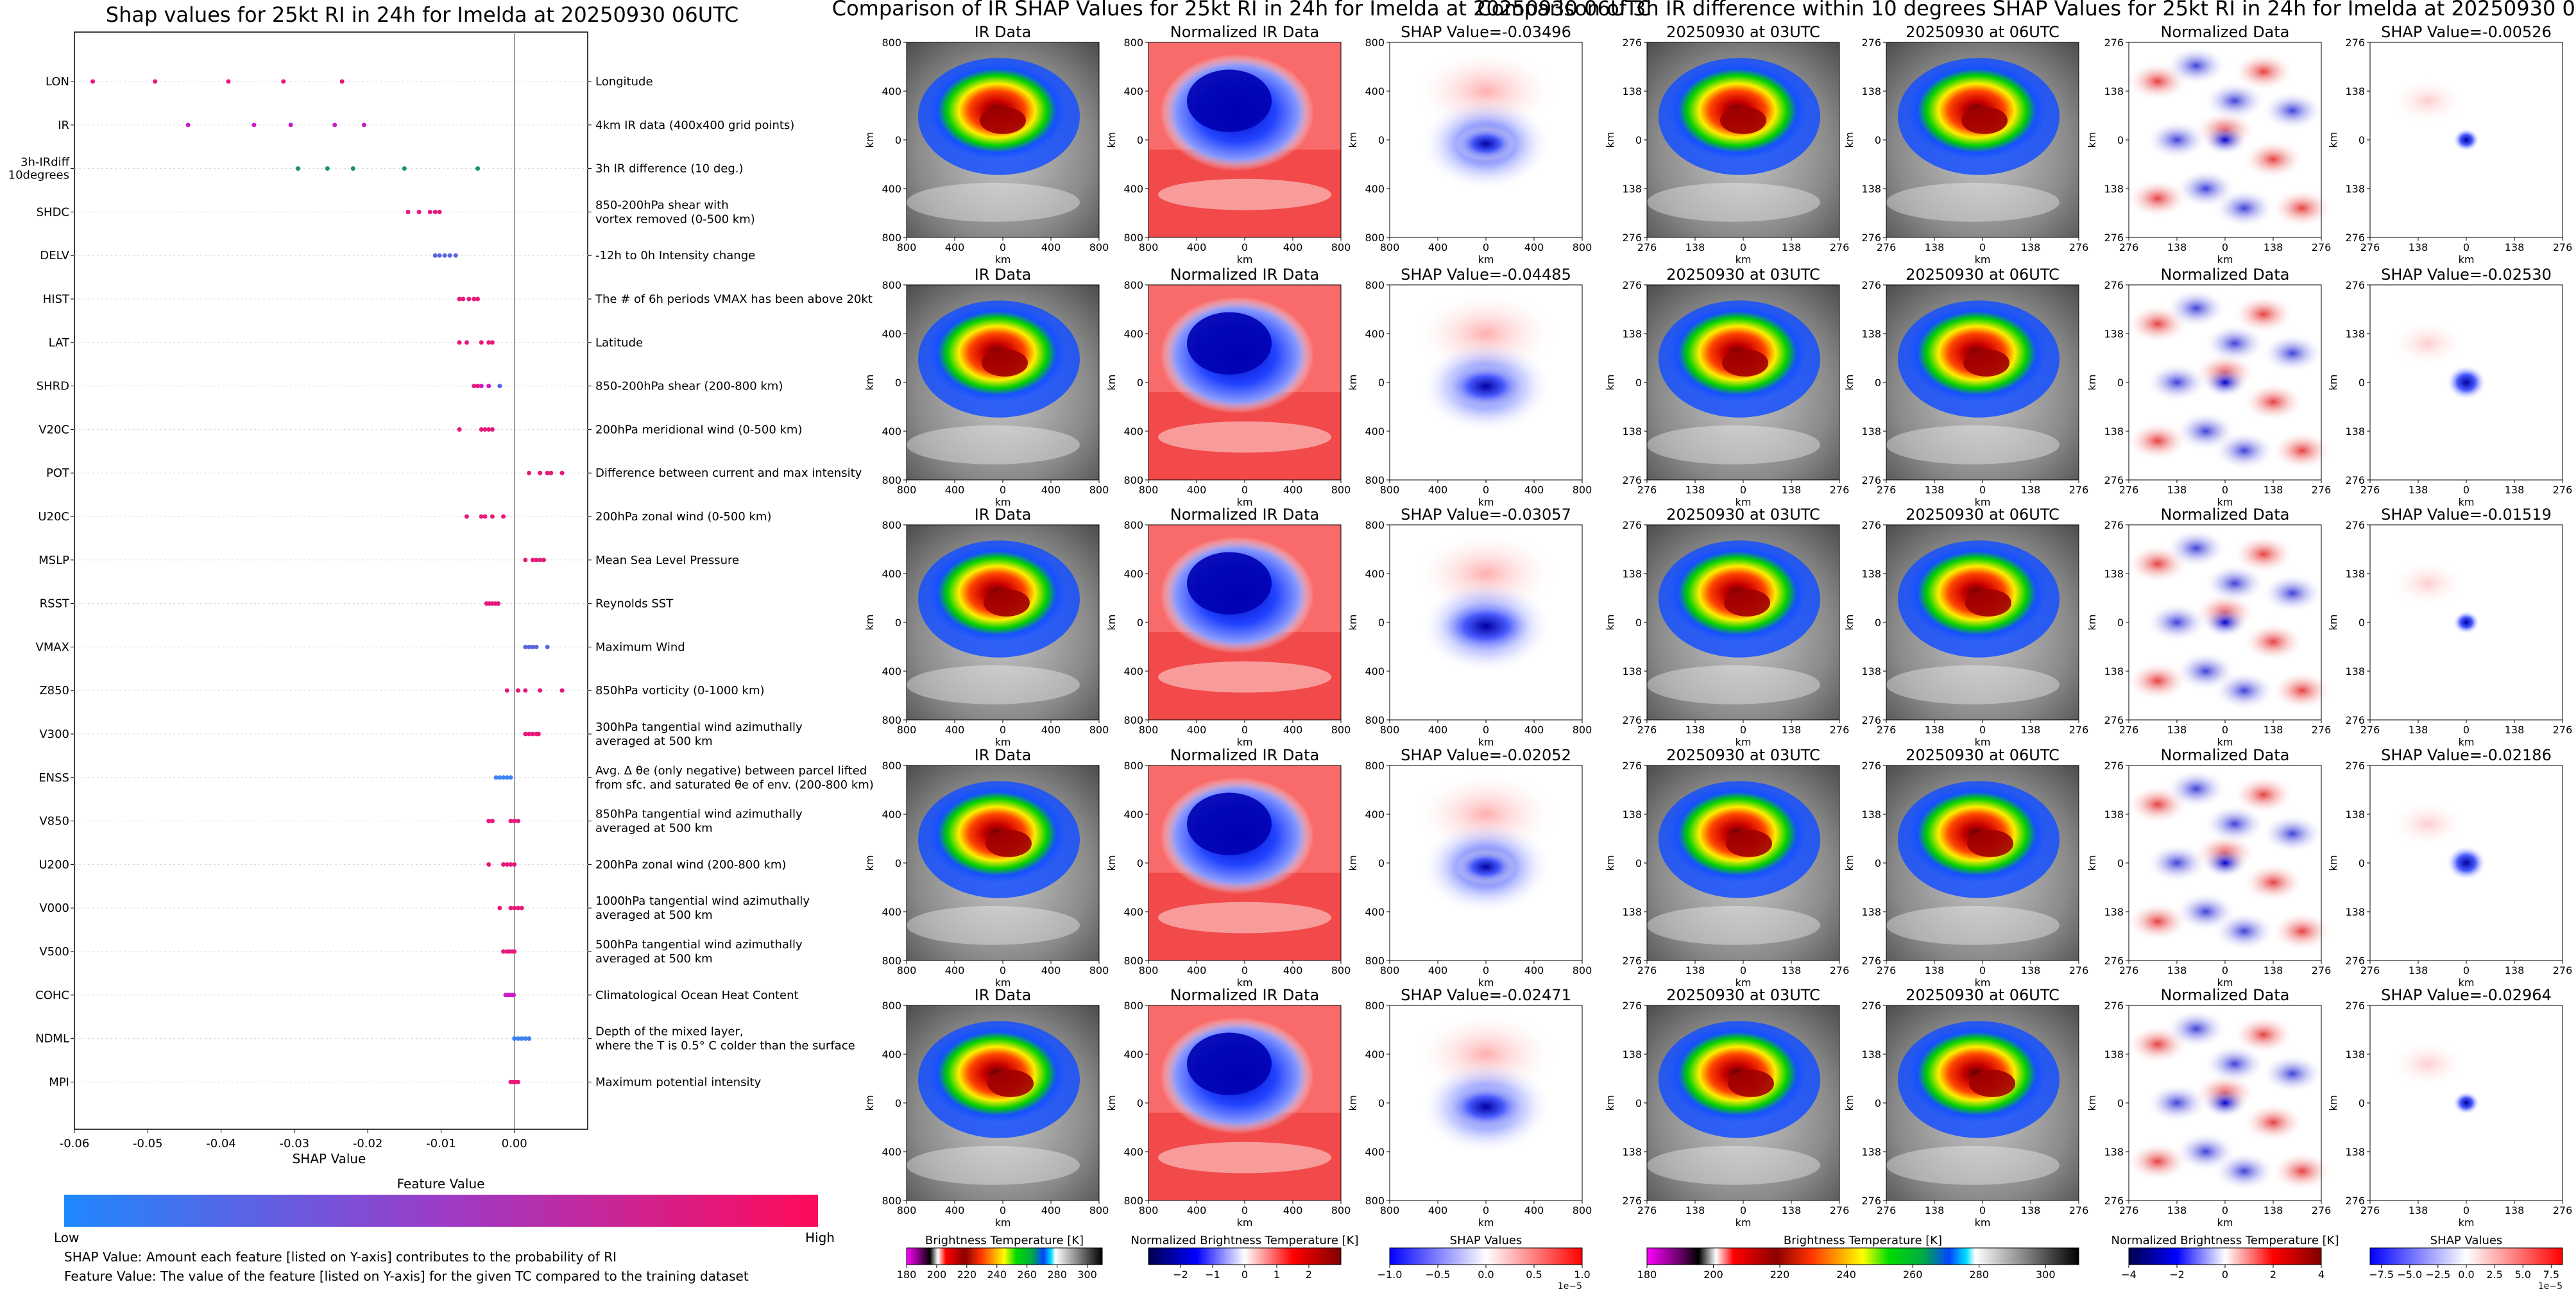  What do you see at coordinates (53, 212) in the screenshot?
I see `feature-label: SHDC` at bounding box center [53, 212].